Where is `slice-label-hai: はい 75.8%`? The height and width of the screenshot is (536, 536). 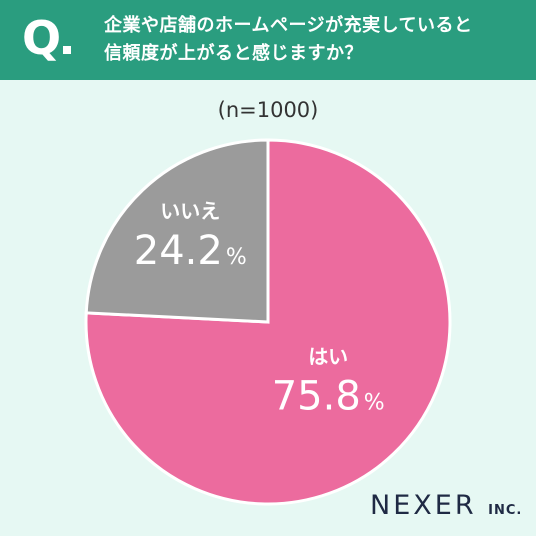
slice-label-hai: はい 75.8% is located at coordinates (328, 381).